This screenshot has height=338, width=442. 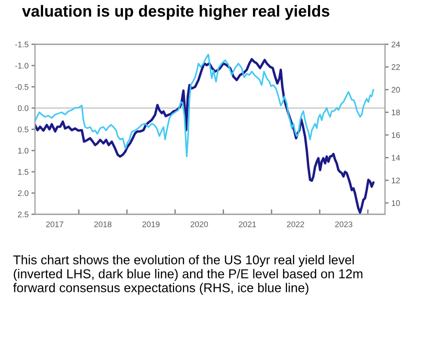 What do you see at coordinates (295, 224) in the screenshot?
I see `x-tick-label: 2022` at bounding box center [295, 224].